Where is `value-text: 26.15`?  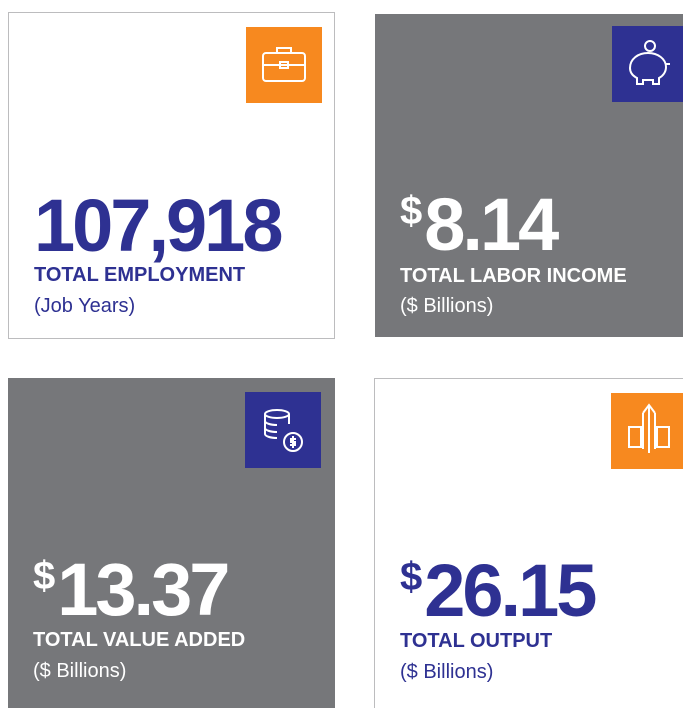 value-text: 26.15 is located at coordinates (510, 590).